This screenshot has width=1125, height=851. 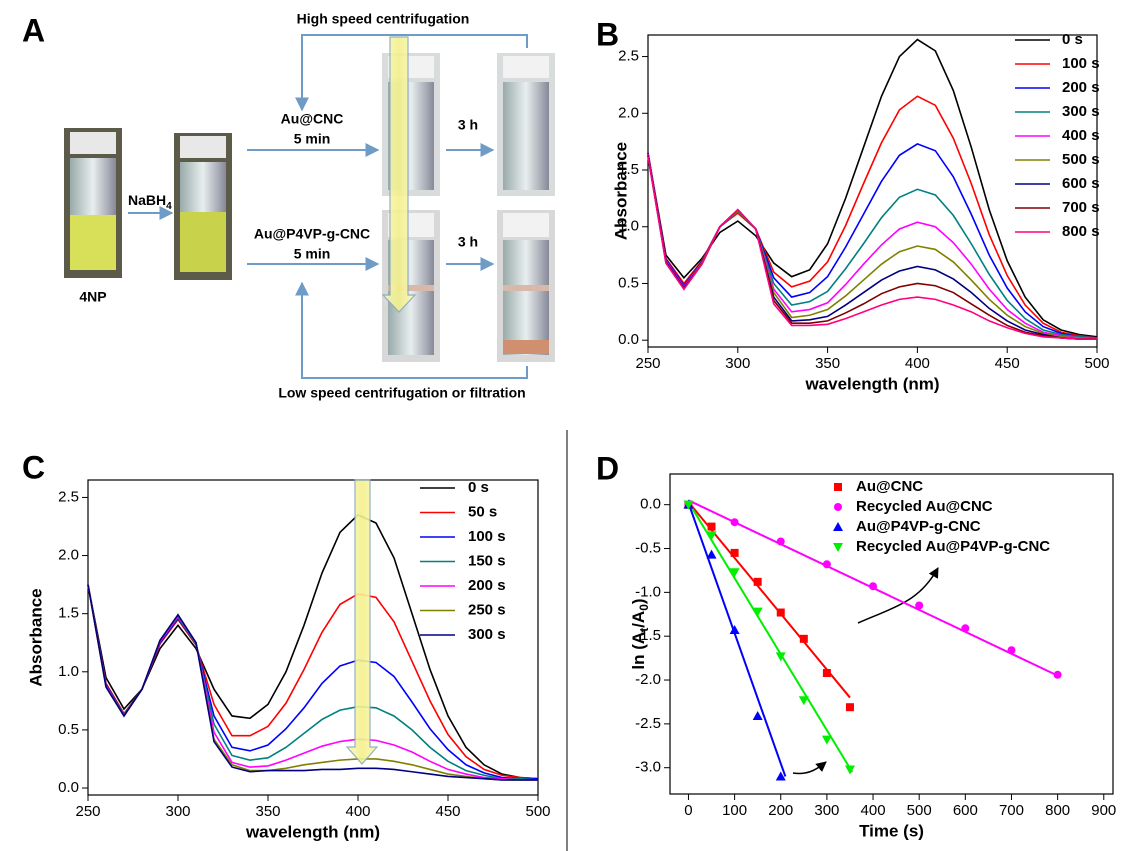 I want to click on legend-label: 150 s, so click(x=487, y=560).